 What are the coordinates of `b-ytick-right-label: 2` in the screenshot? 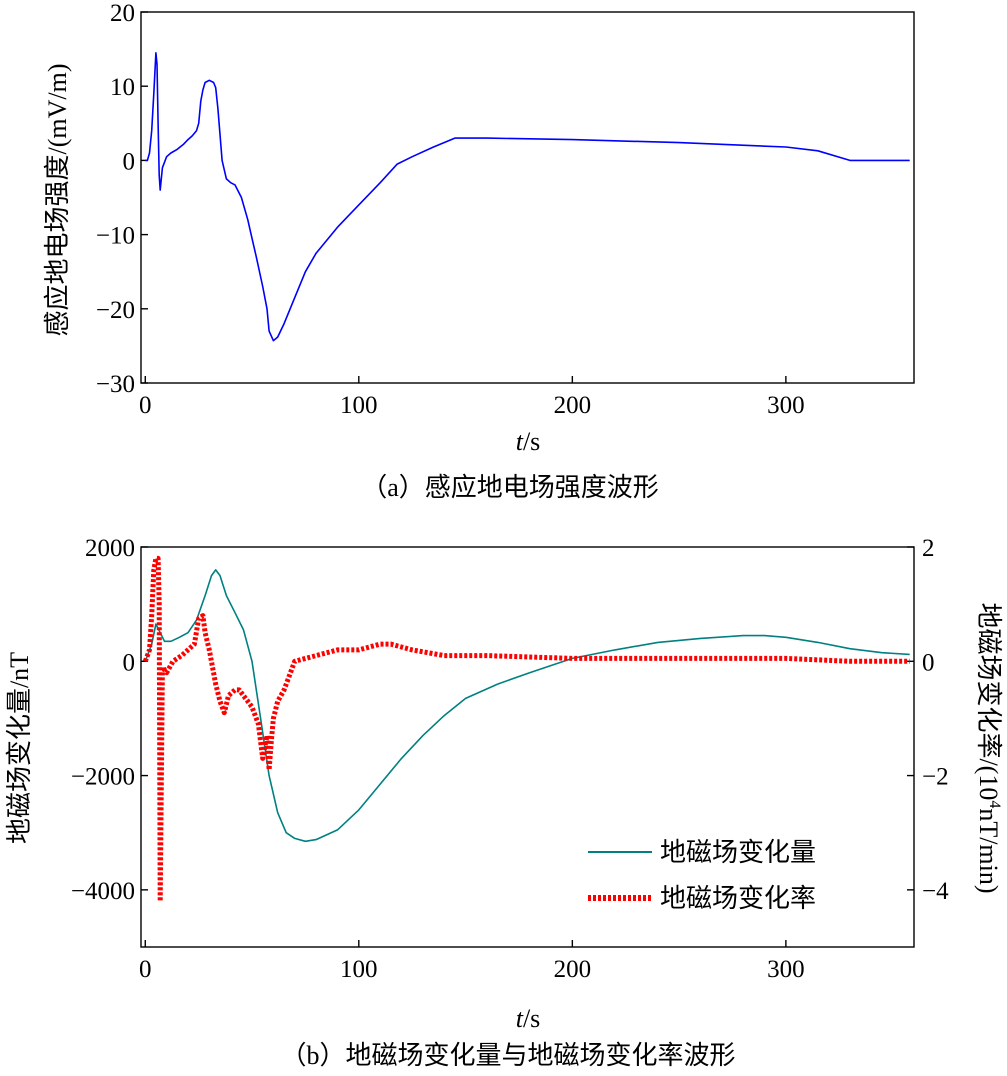 It's located at (928, 548).